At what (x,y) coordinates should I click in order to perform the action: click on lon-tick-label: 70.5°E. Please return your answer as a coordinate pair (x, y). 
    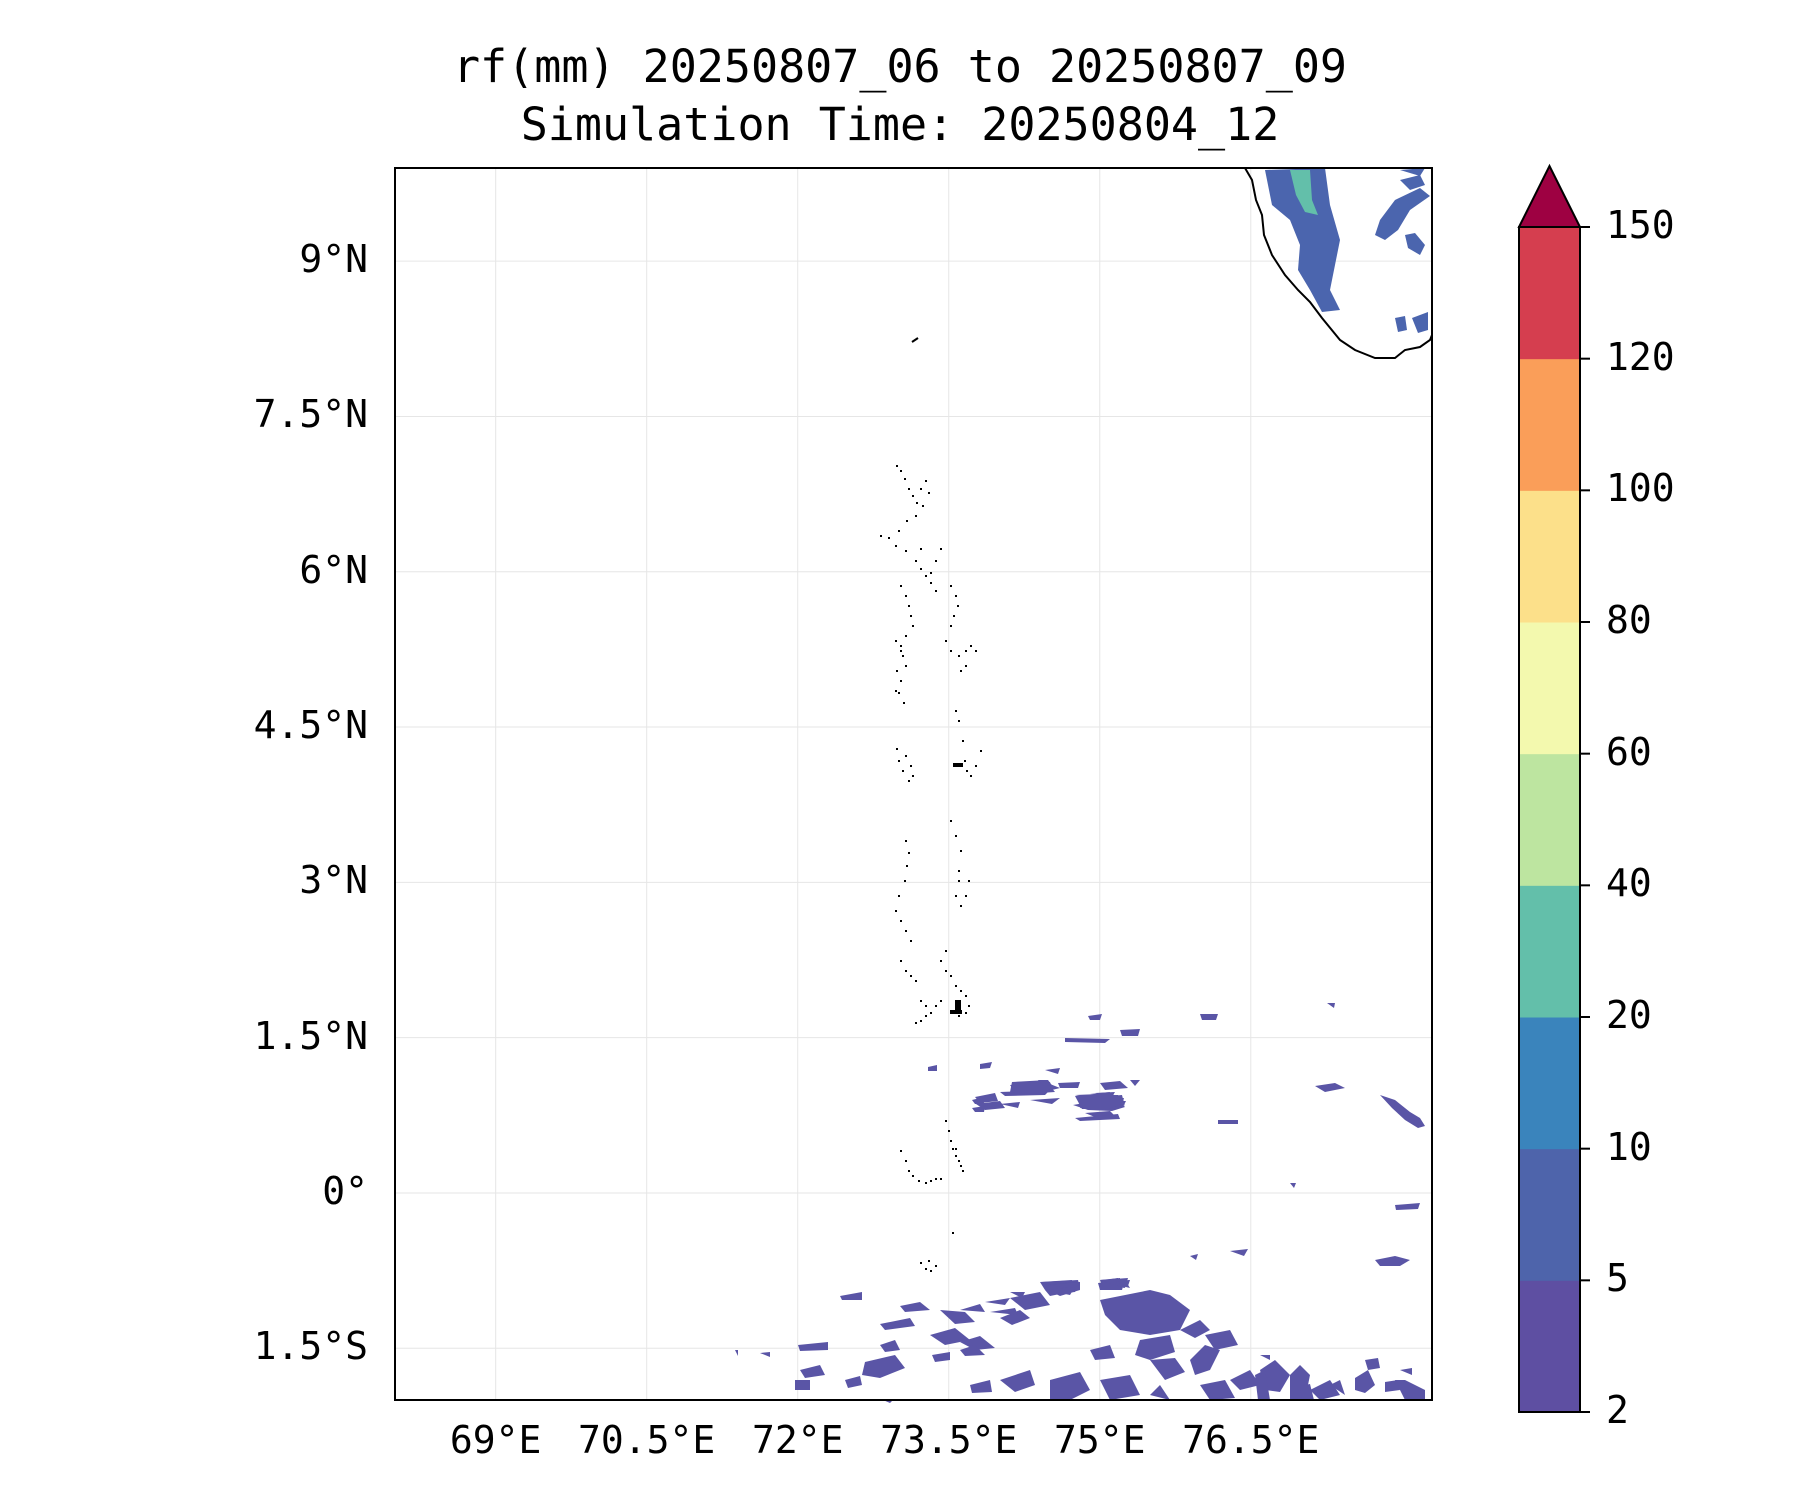
    Looking at the image, I should click on (647, 1440).